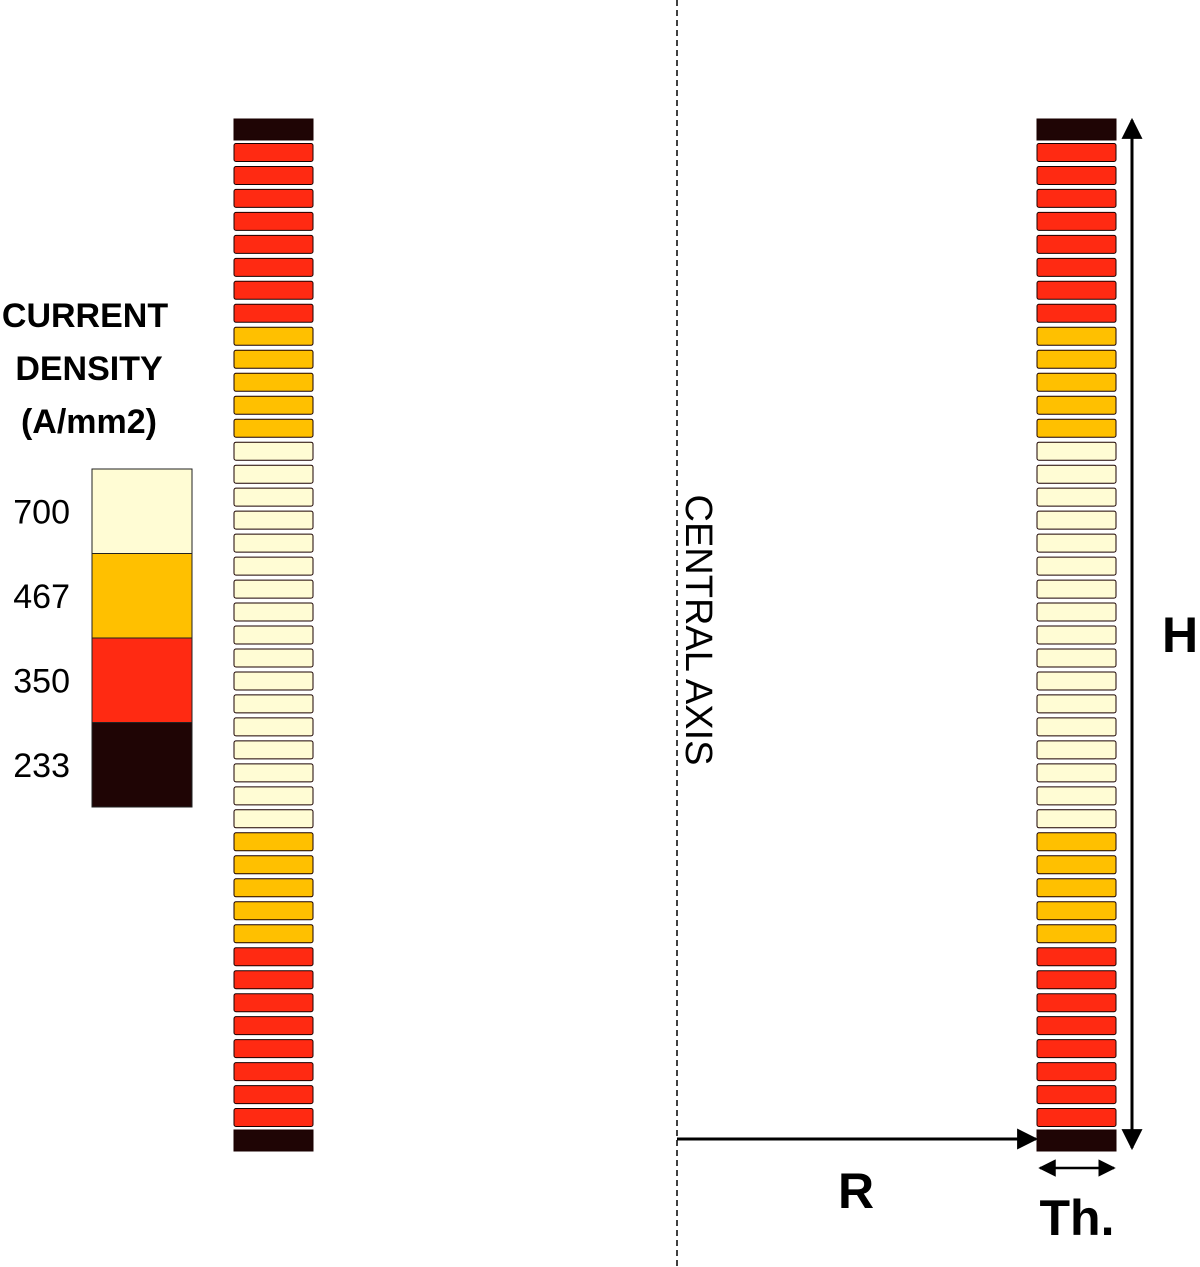  I want to click on height-label: H, so click(1180, 635).